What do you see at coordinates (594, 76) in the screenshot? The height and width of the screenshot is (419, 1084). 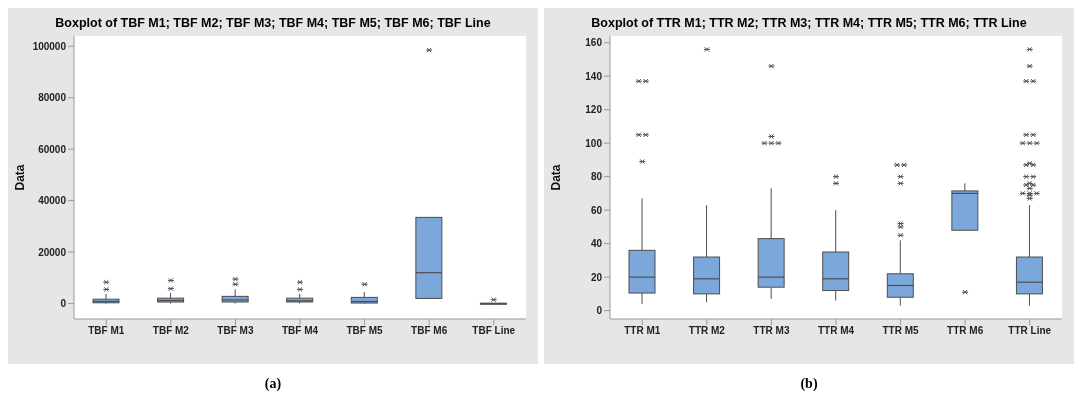 I see `y-tick-label: 140` at bounding box center [594, 76].